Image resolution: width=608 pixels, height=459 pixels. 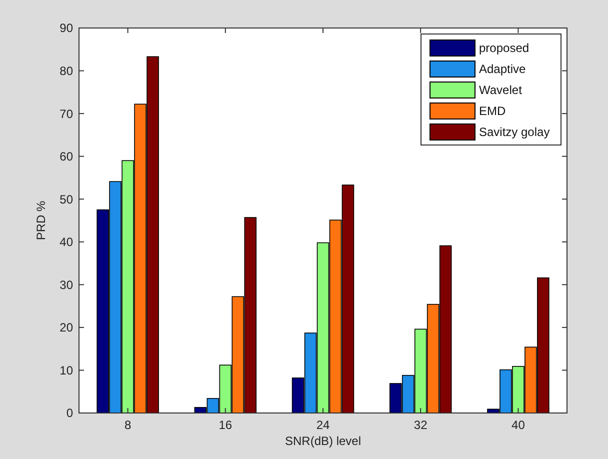 I want to click on y-tick-label: 20, so click(x=67, y=327).